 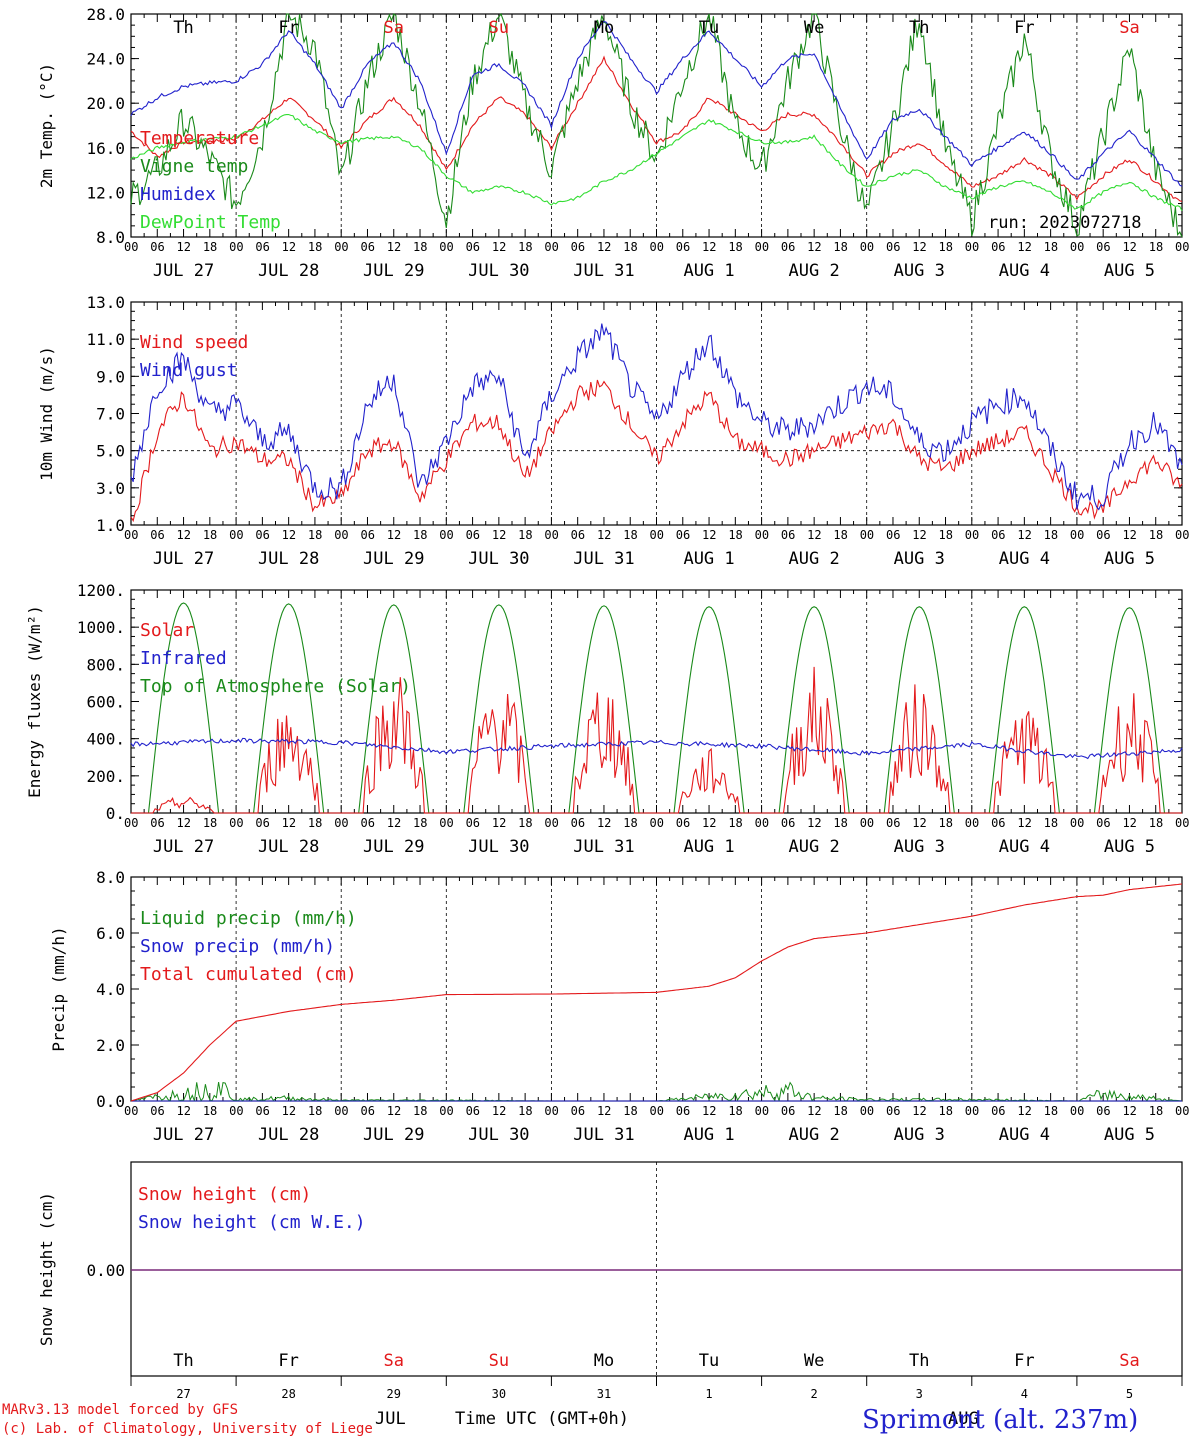 What do you see at coordinates (1000, 1420) in the screenshot?
I see `location-label: Sprimont (alt. 237m)` at bounding box center [1000, 1420].